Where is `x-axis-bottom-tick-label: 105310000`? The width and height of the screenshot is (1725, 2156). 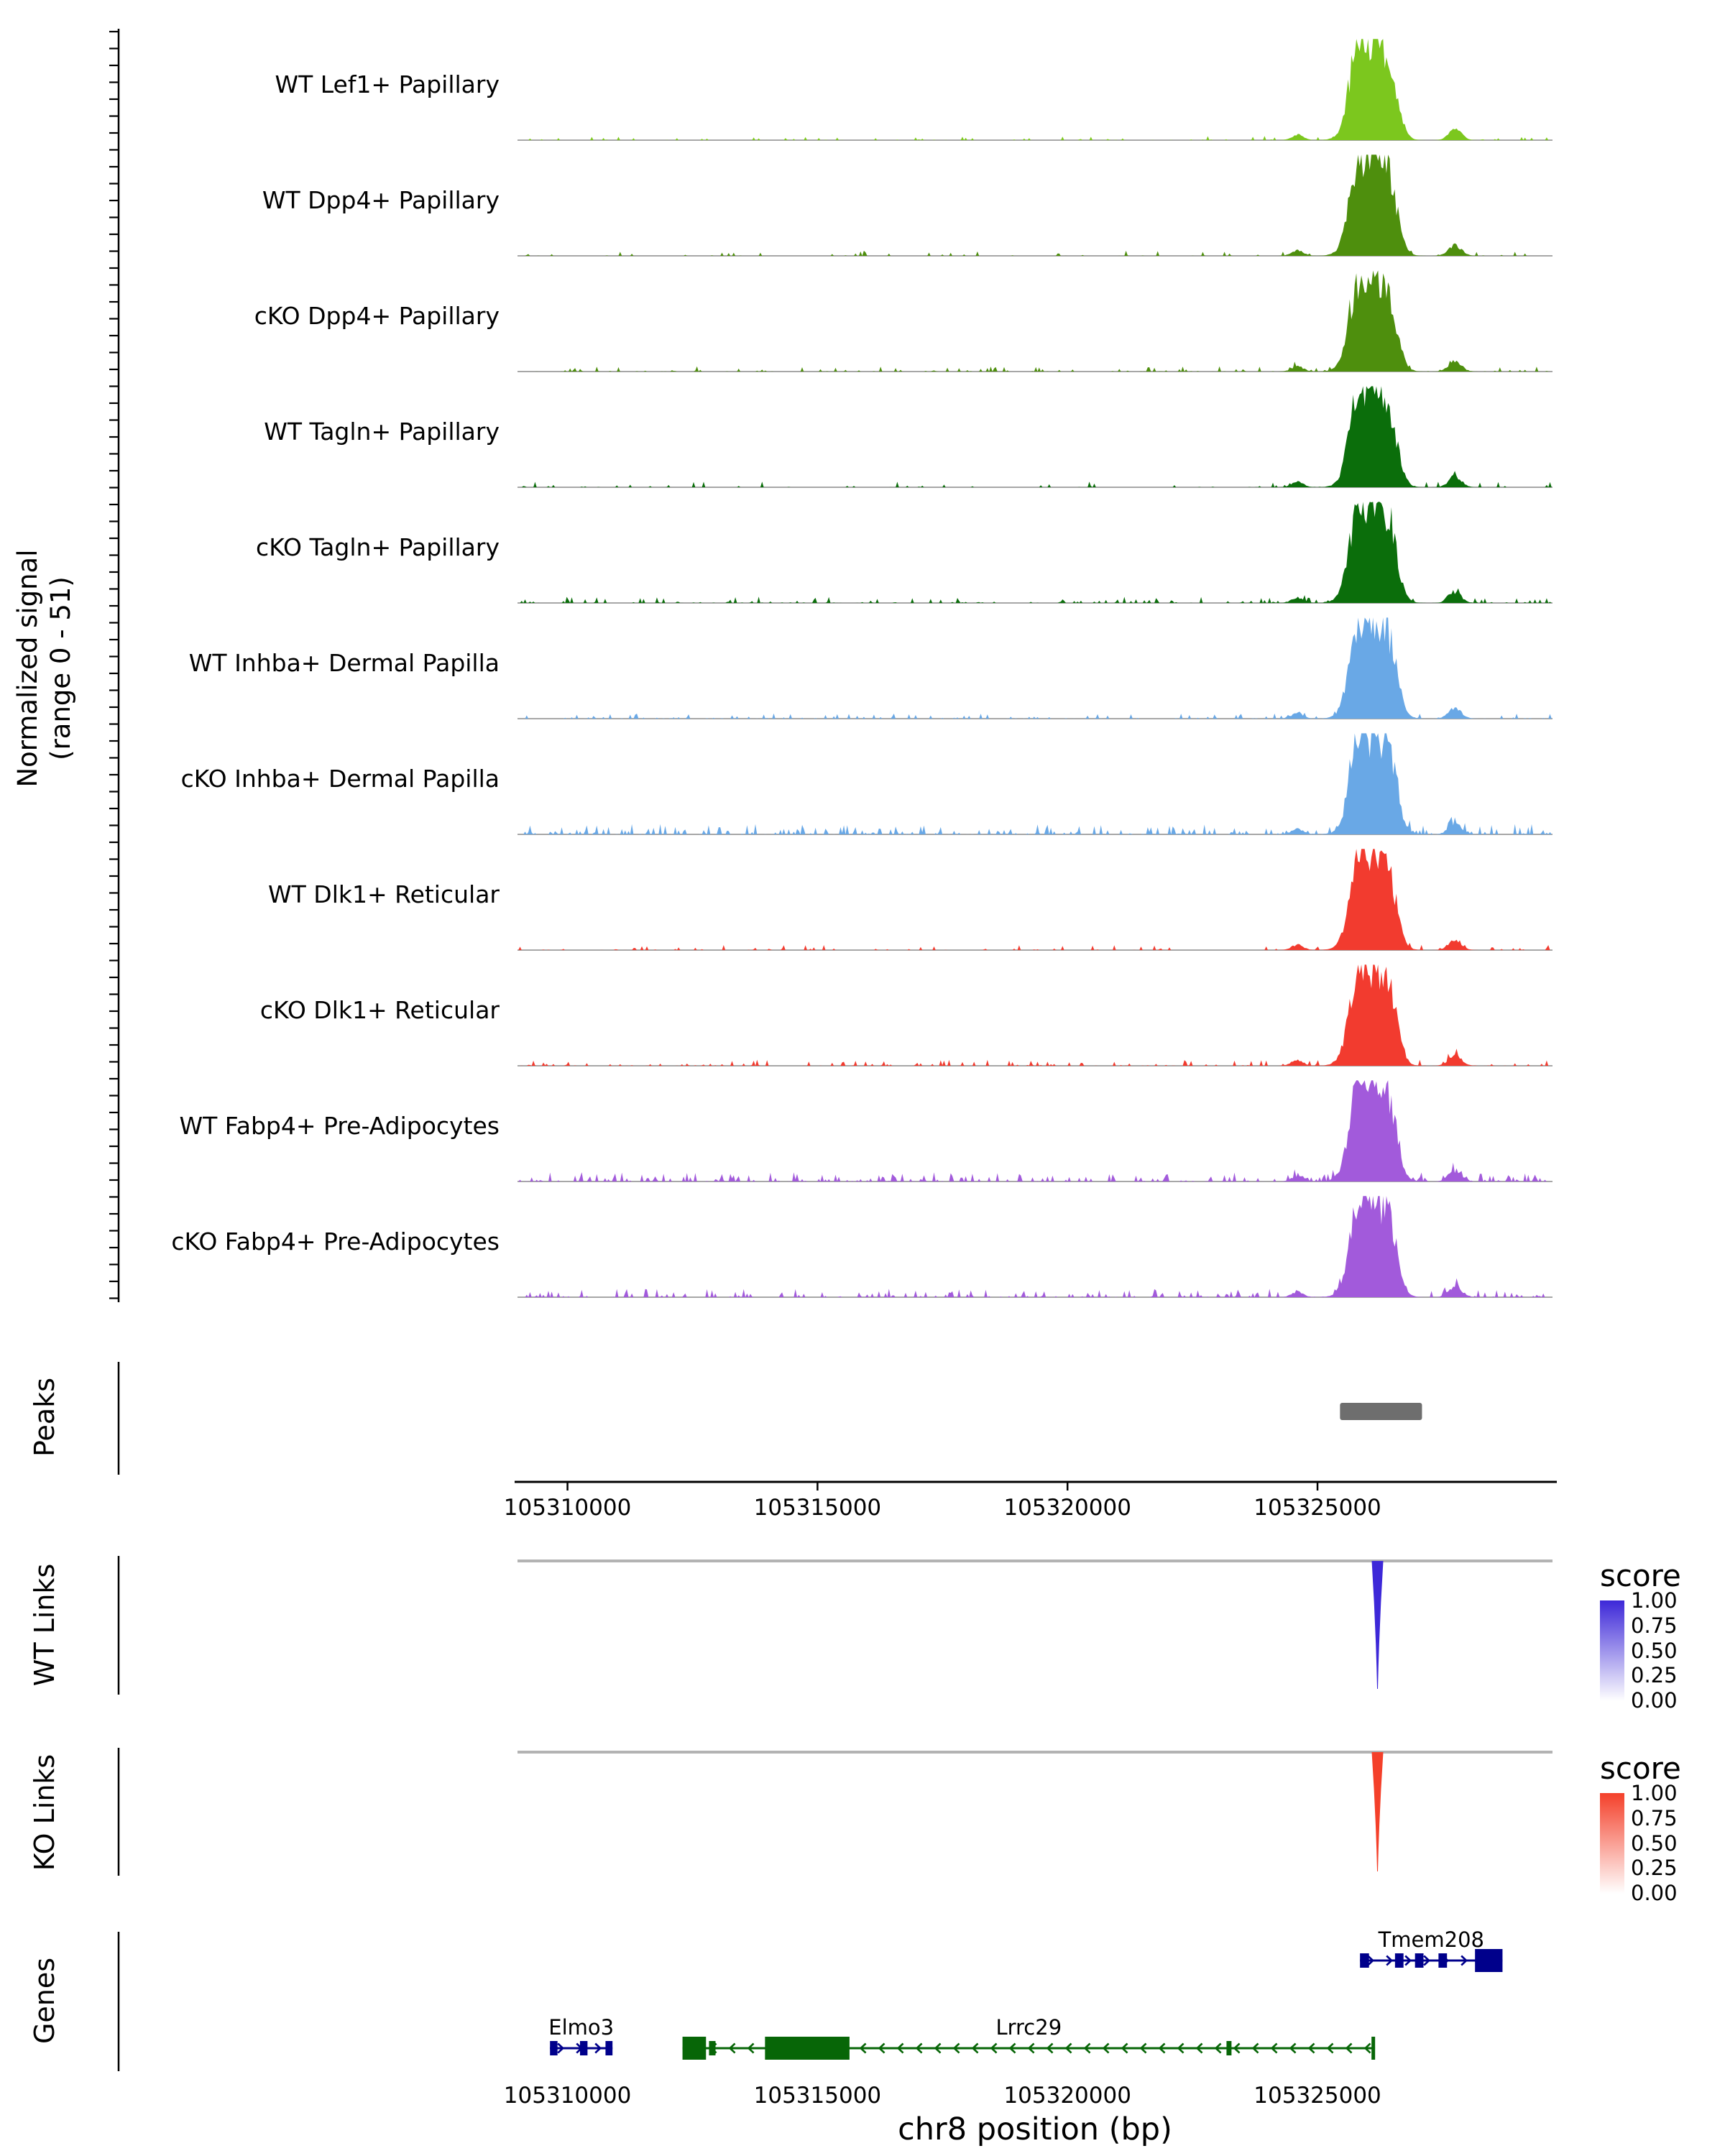 x-axis-bottom-tick-label: 105310000 is located at coordinates (567, 2096).